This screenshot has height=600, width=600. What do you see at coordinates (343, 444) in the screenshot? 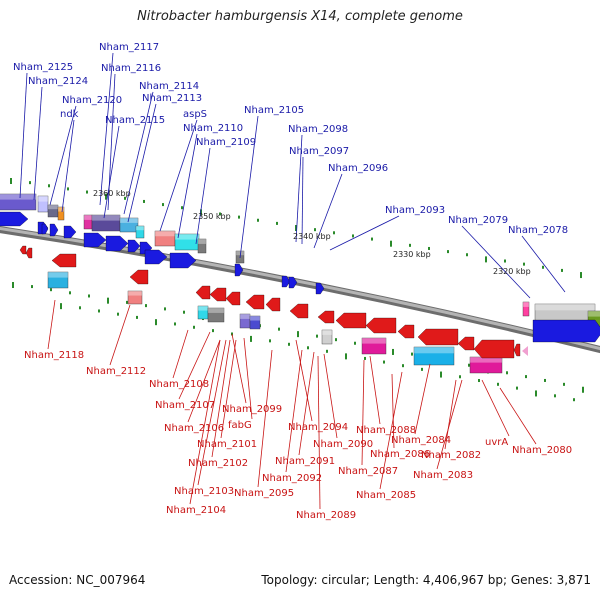
I see `gene-label-bottom: Nham_2090` at bounding box center [343, 444].